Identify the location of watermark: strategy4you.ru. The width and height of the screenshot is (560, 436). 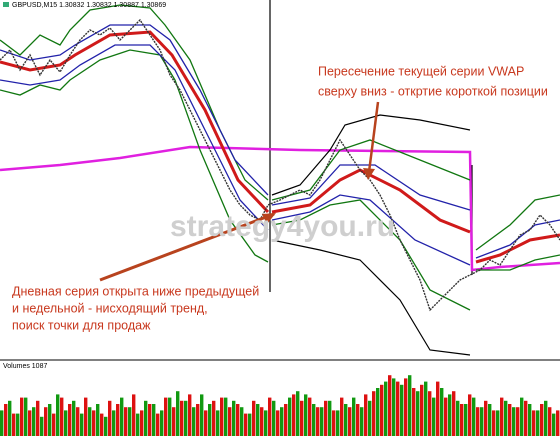
(282, 226).